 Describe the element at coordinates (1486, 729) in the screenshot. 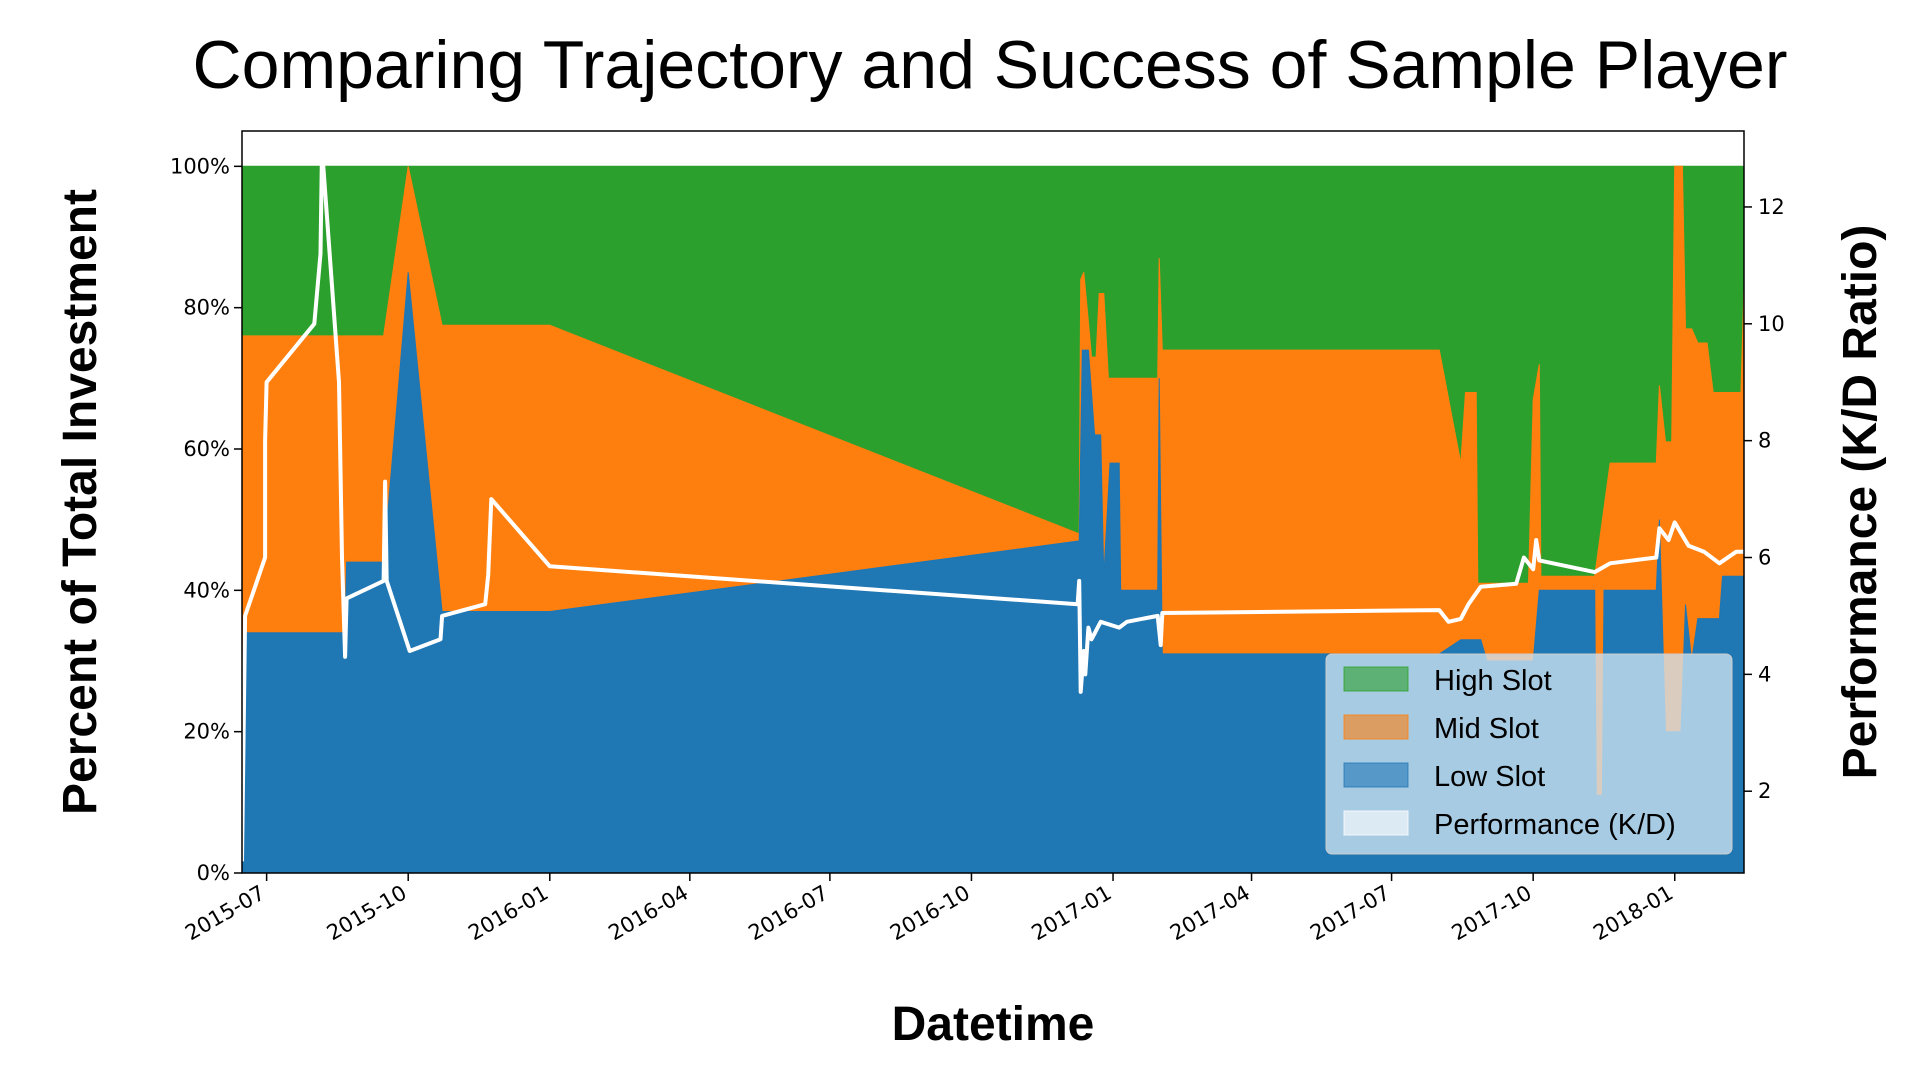

I see `legend-label-mid-slot: Mid Slot` at that location.